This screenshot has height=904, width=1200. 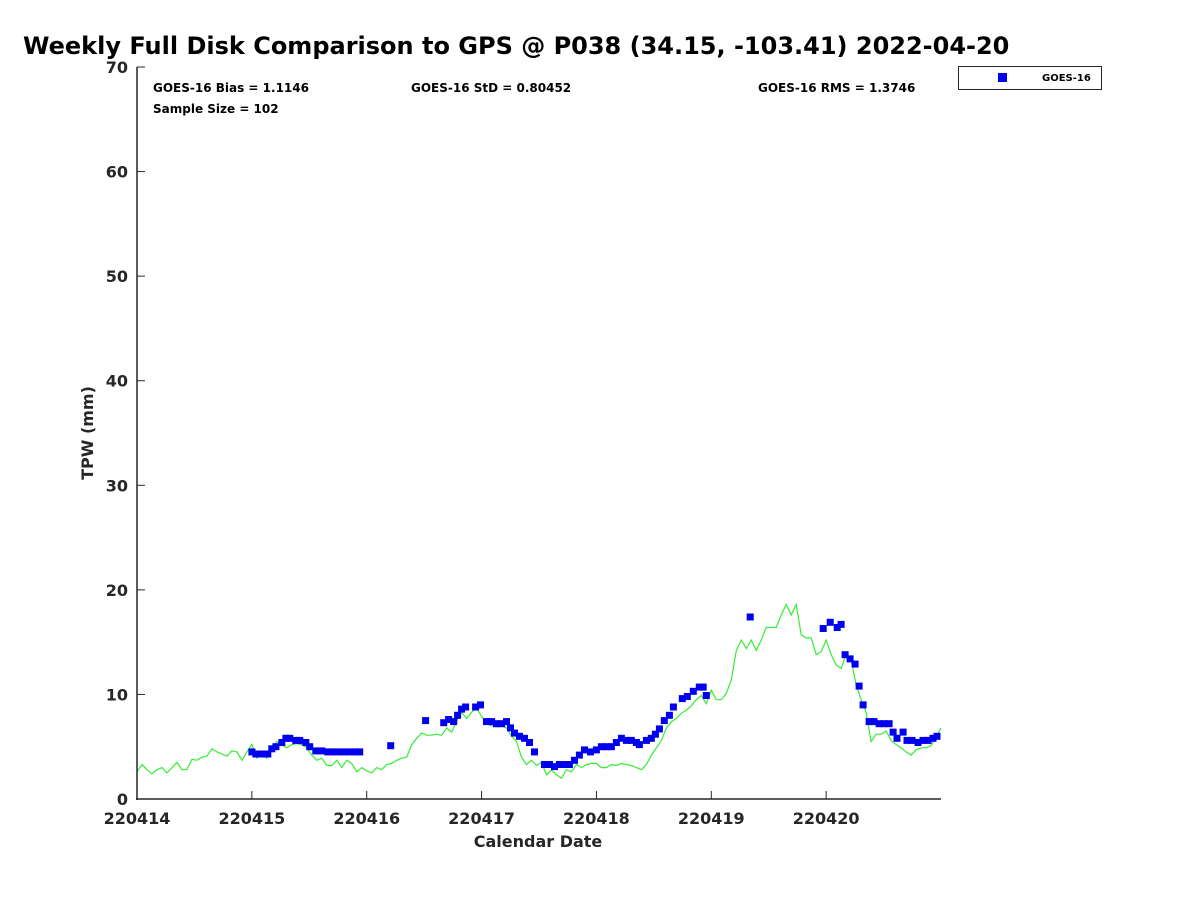 I want to click on y-tick-label: 10, so click(x=117, y=694).